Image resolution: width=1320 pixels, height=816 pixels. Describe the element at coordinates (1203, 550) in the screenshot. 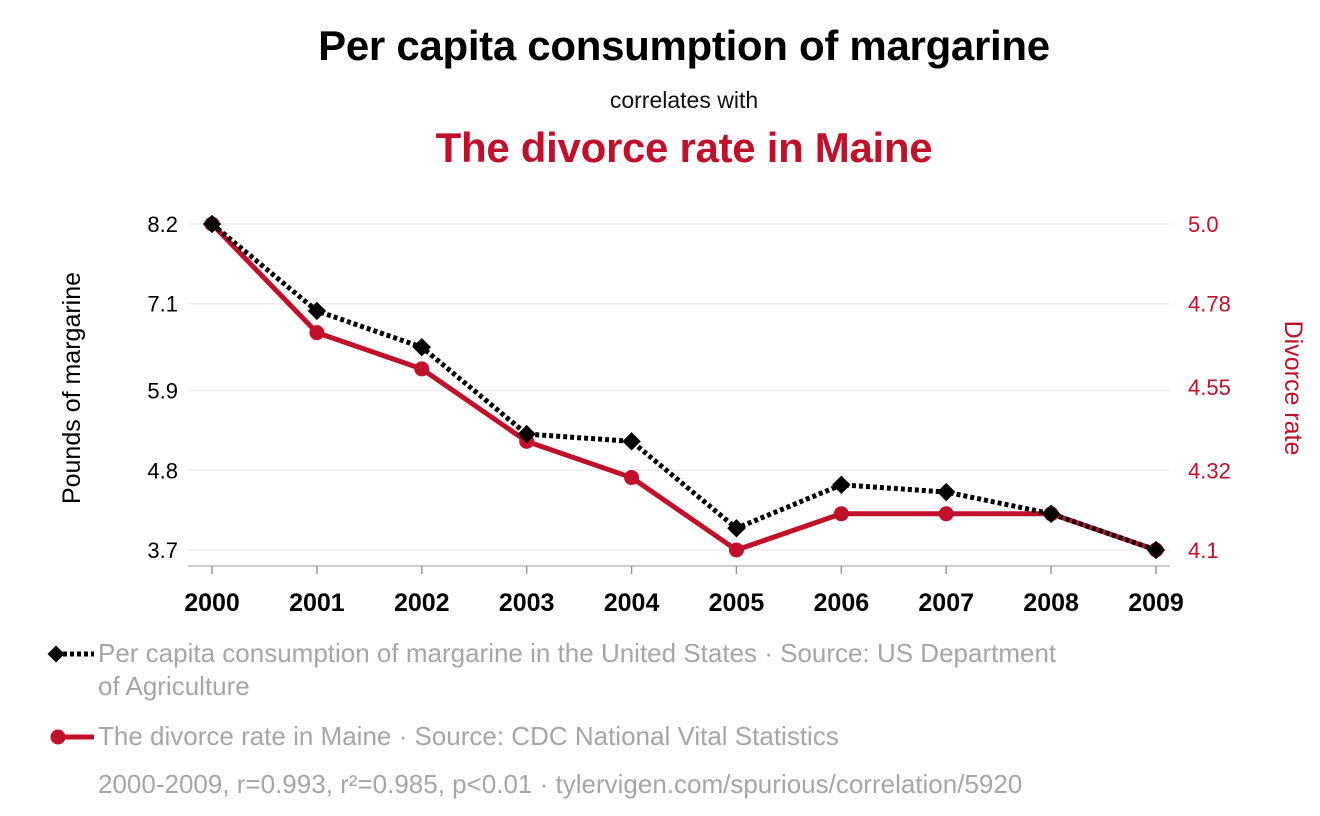

I see `right-tick-label: 4.1` at that location.